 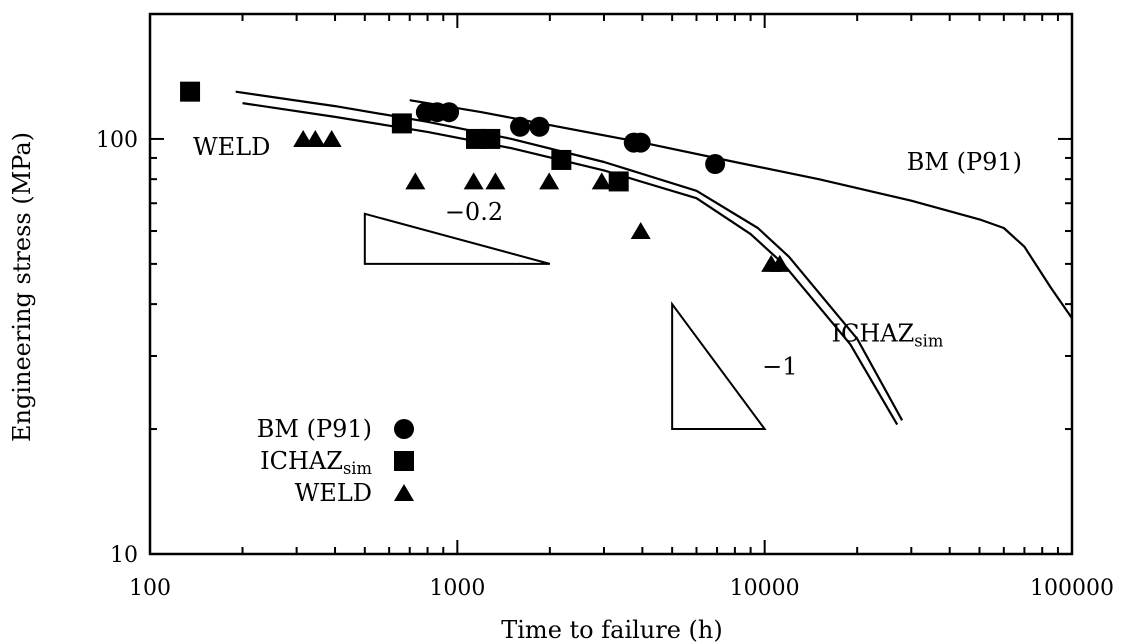 I want to click on y-tick-label: 10, so click(x=124, y=555).